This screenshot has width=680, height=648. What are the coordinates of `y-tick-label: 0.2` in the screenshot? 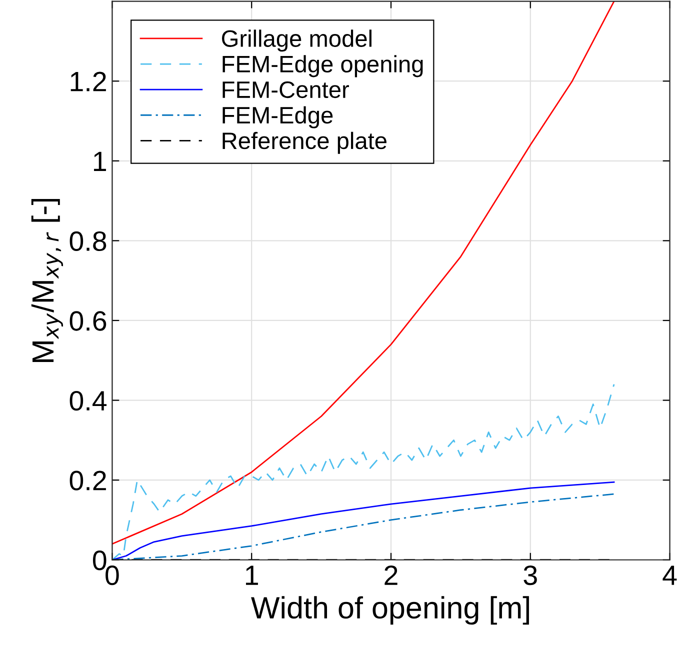 It's located at (88, 480).